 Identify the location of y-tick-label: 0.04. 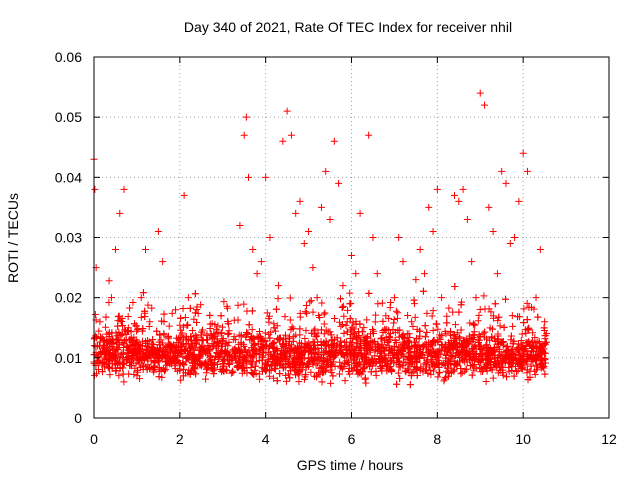
(68, 177).